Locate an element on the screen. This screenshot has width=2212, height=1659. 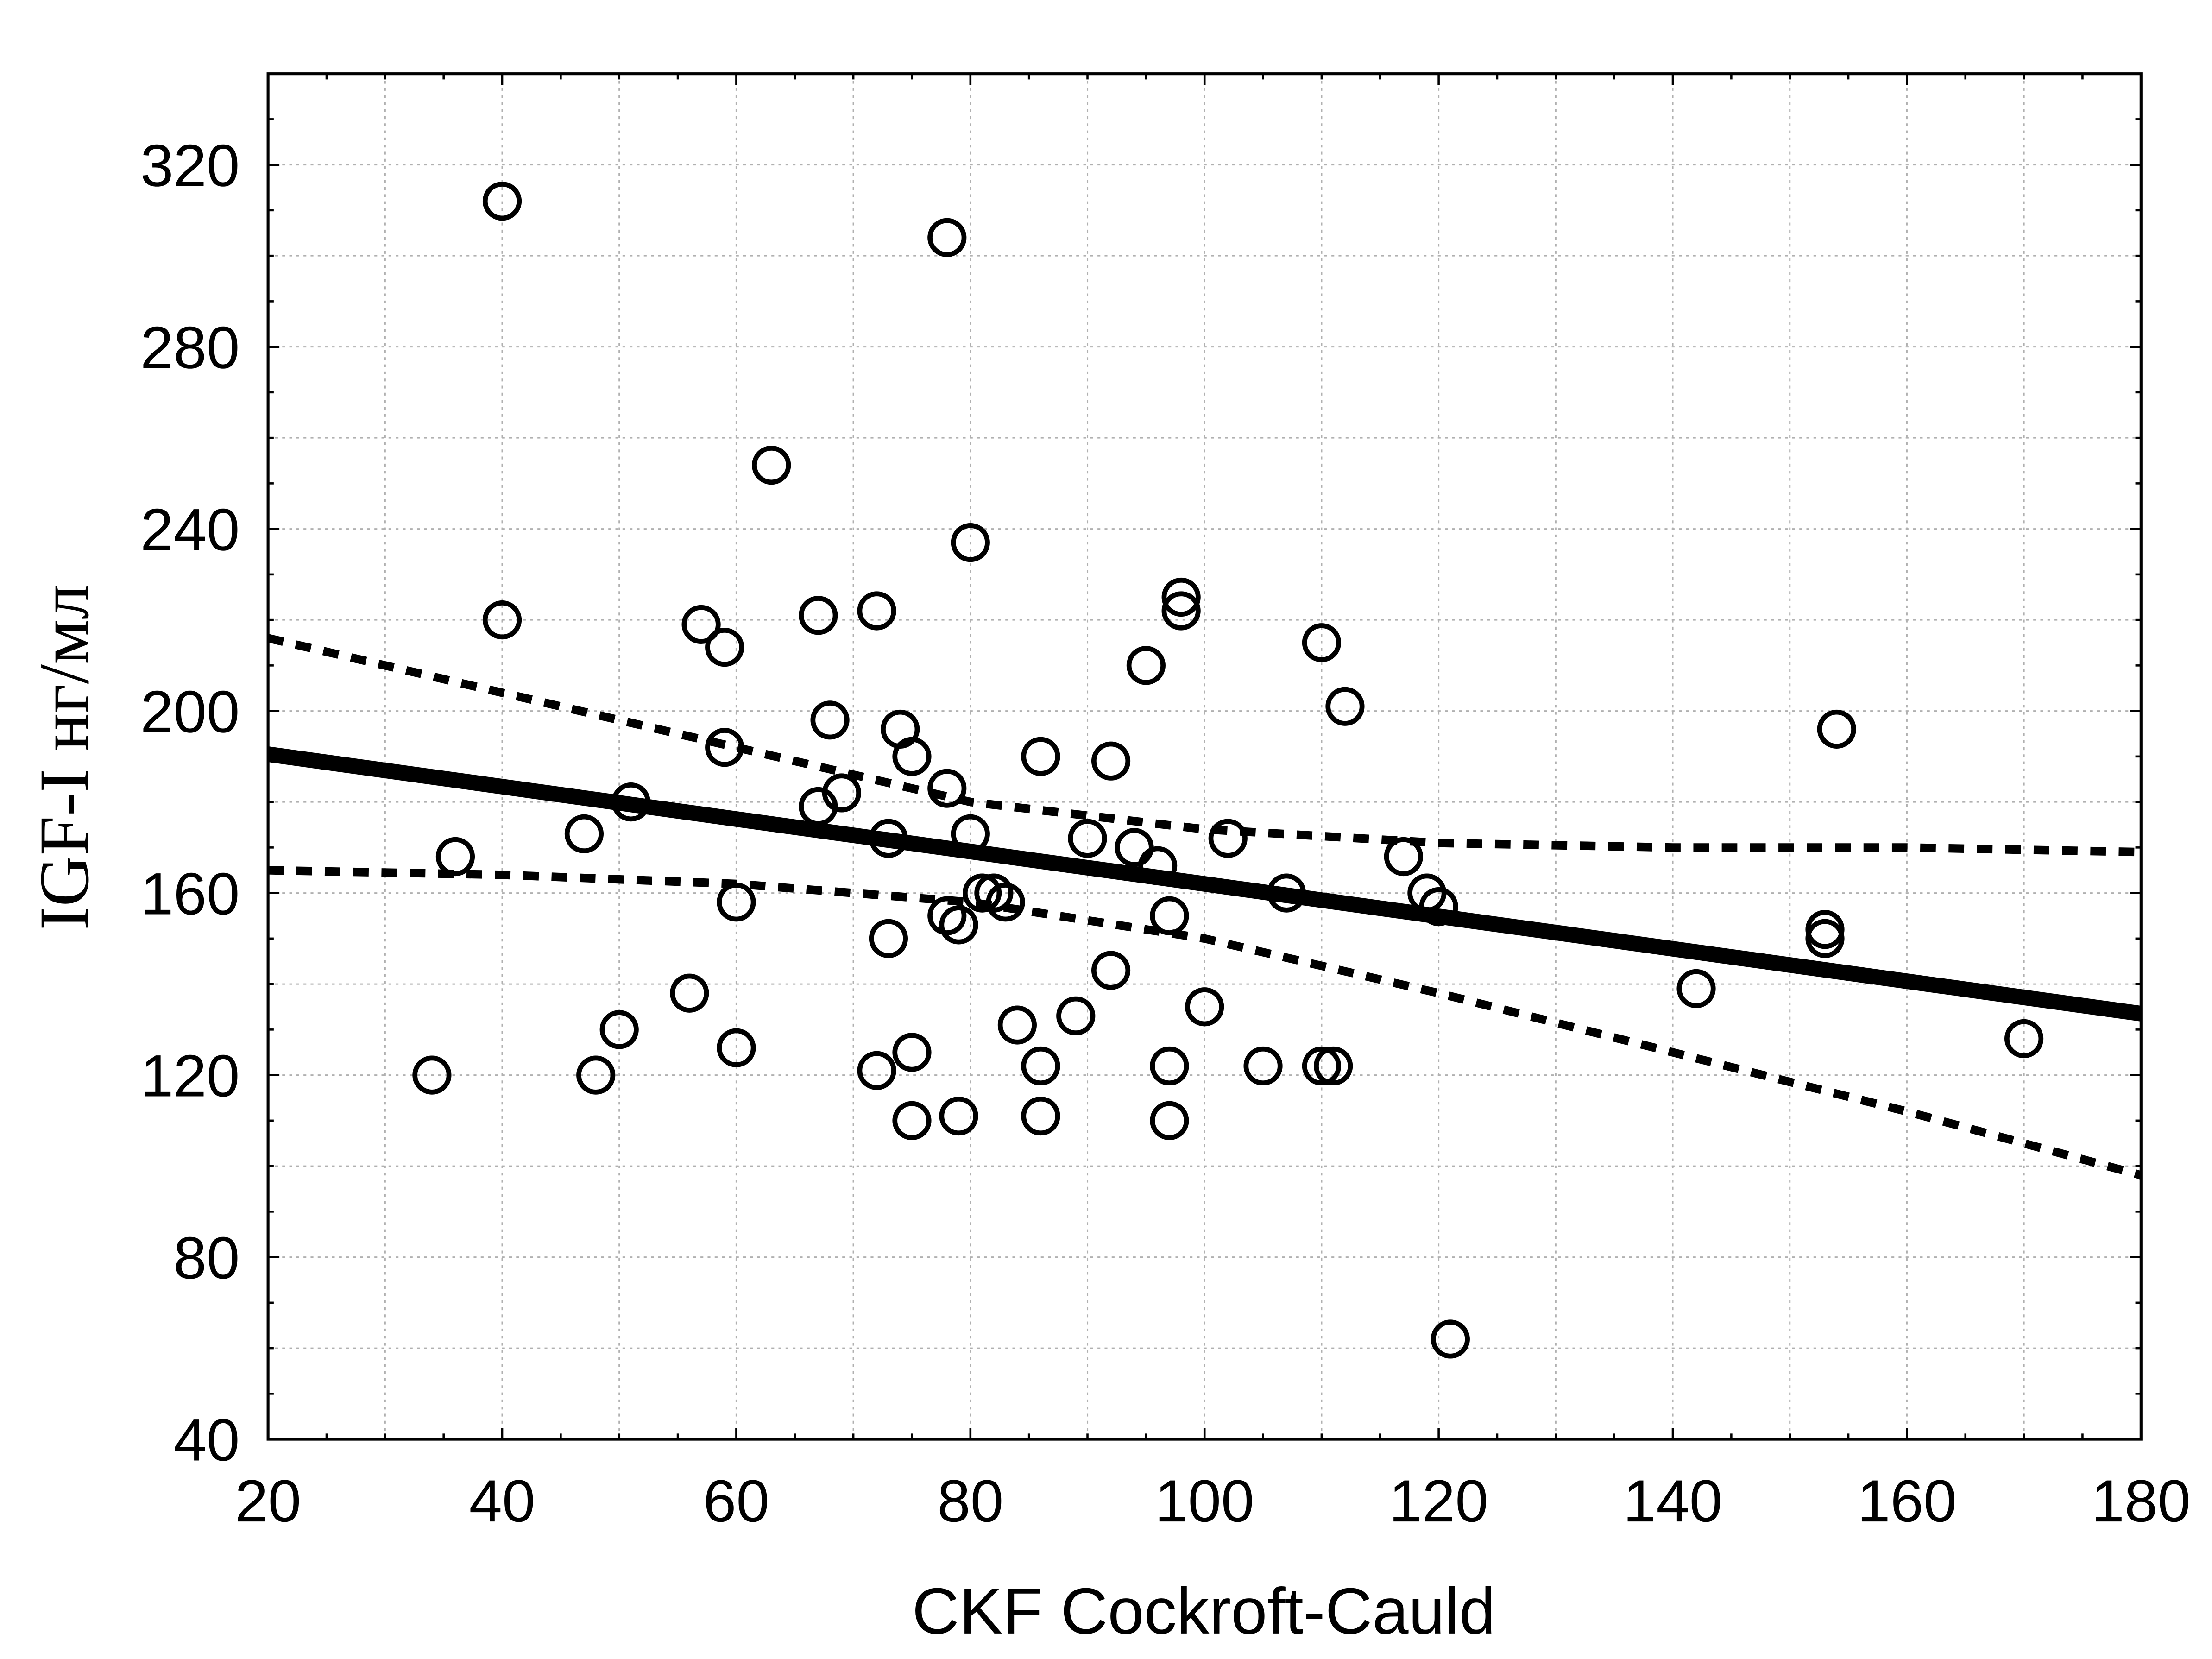
y-tick-label: 320 is located at coordinates (189, 166).